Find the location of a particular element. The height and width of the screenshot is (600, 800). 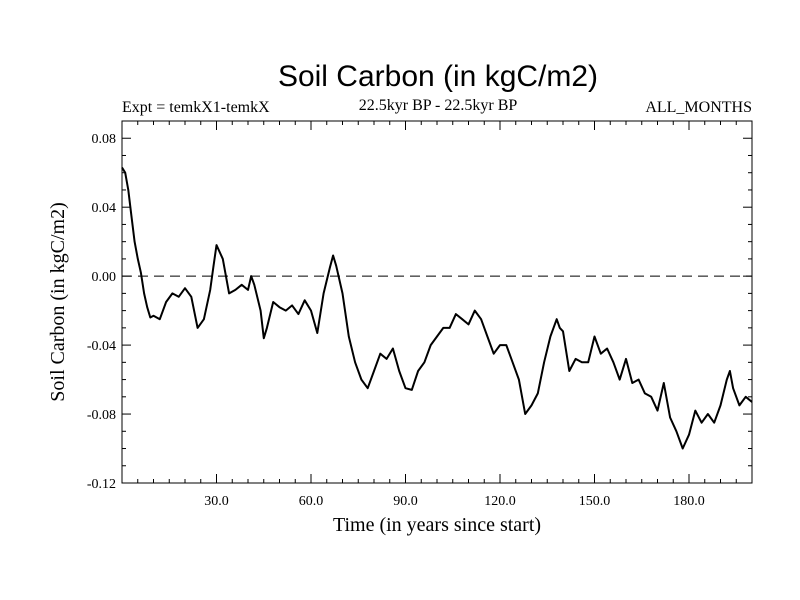

experiment-label: Expt = temkX1-temkX is located at coordinates (196, 107).